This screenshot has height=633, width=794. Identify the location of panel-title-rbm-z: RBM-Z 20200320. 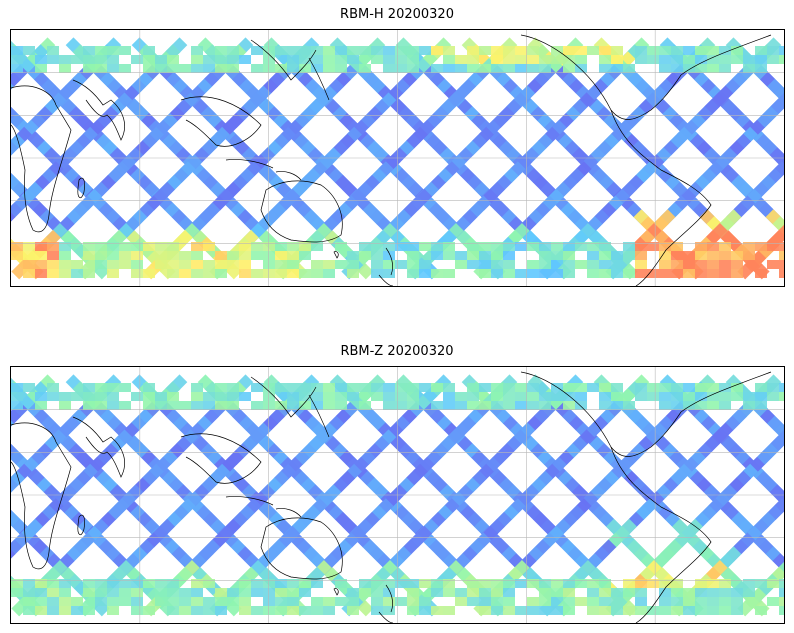
(397, 351).